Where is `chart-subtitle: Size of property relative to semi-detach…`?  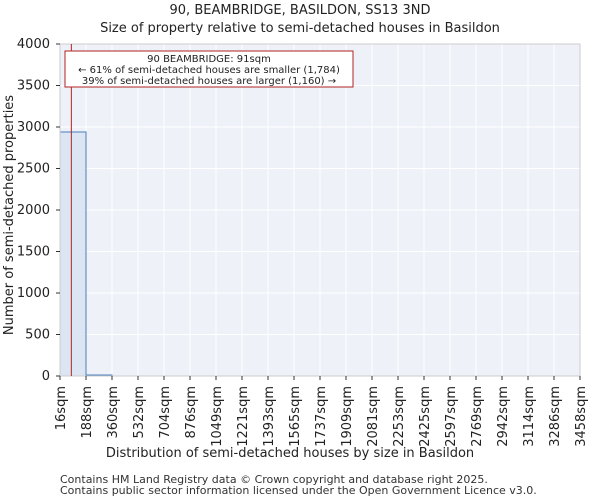 chart-subtitle: Size of property relative to semi-detach… is located at coordinates (300, 28).